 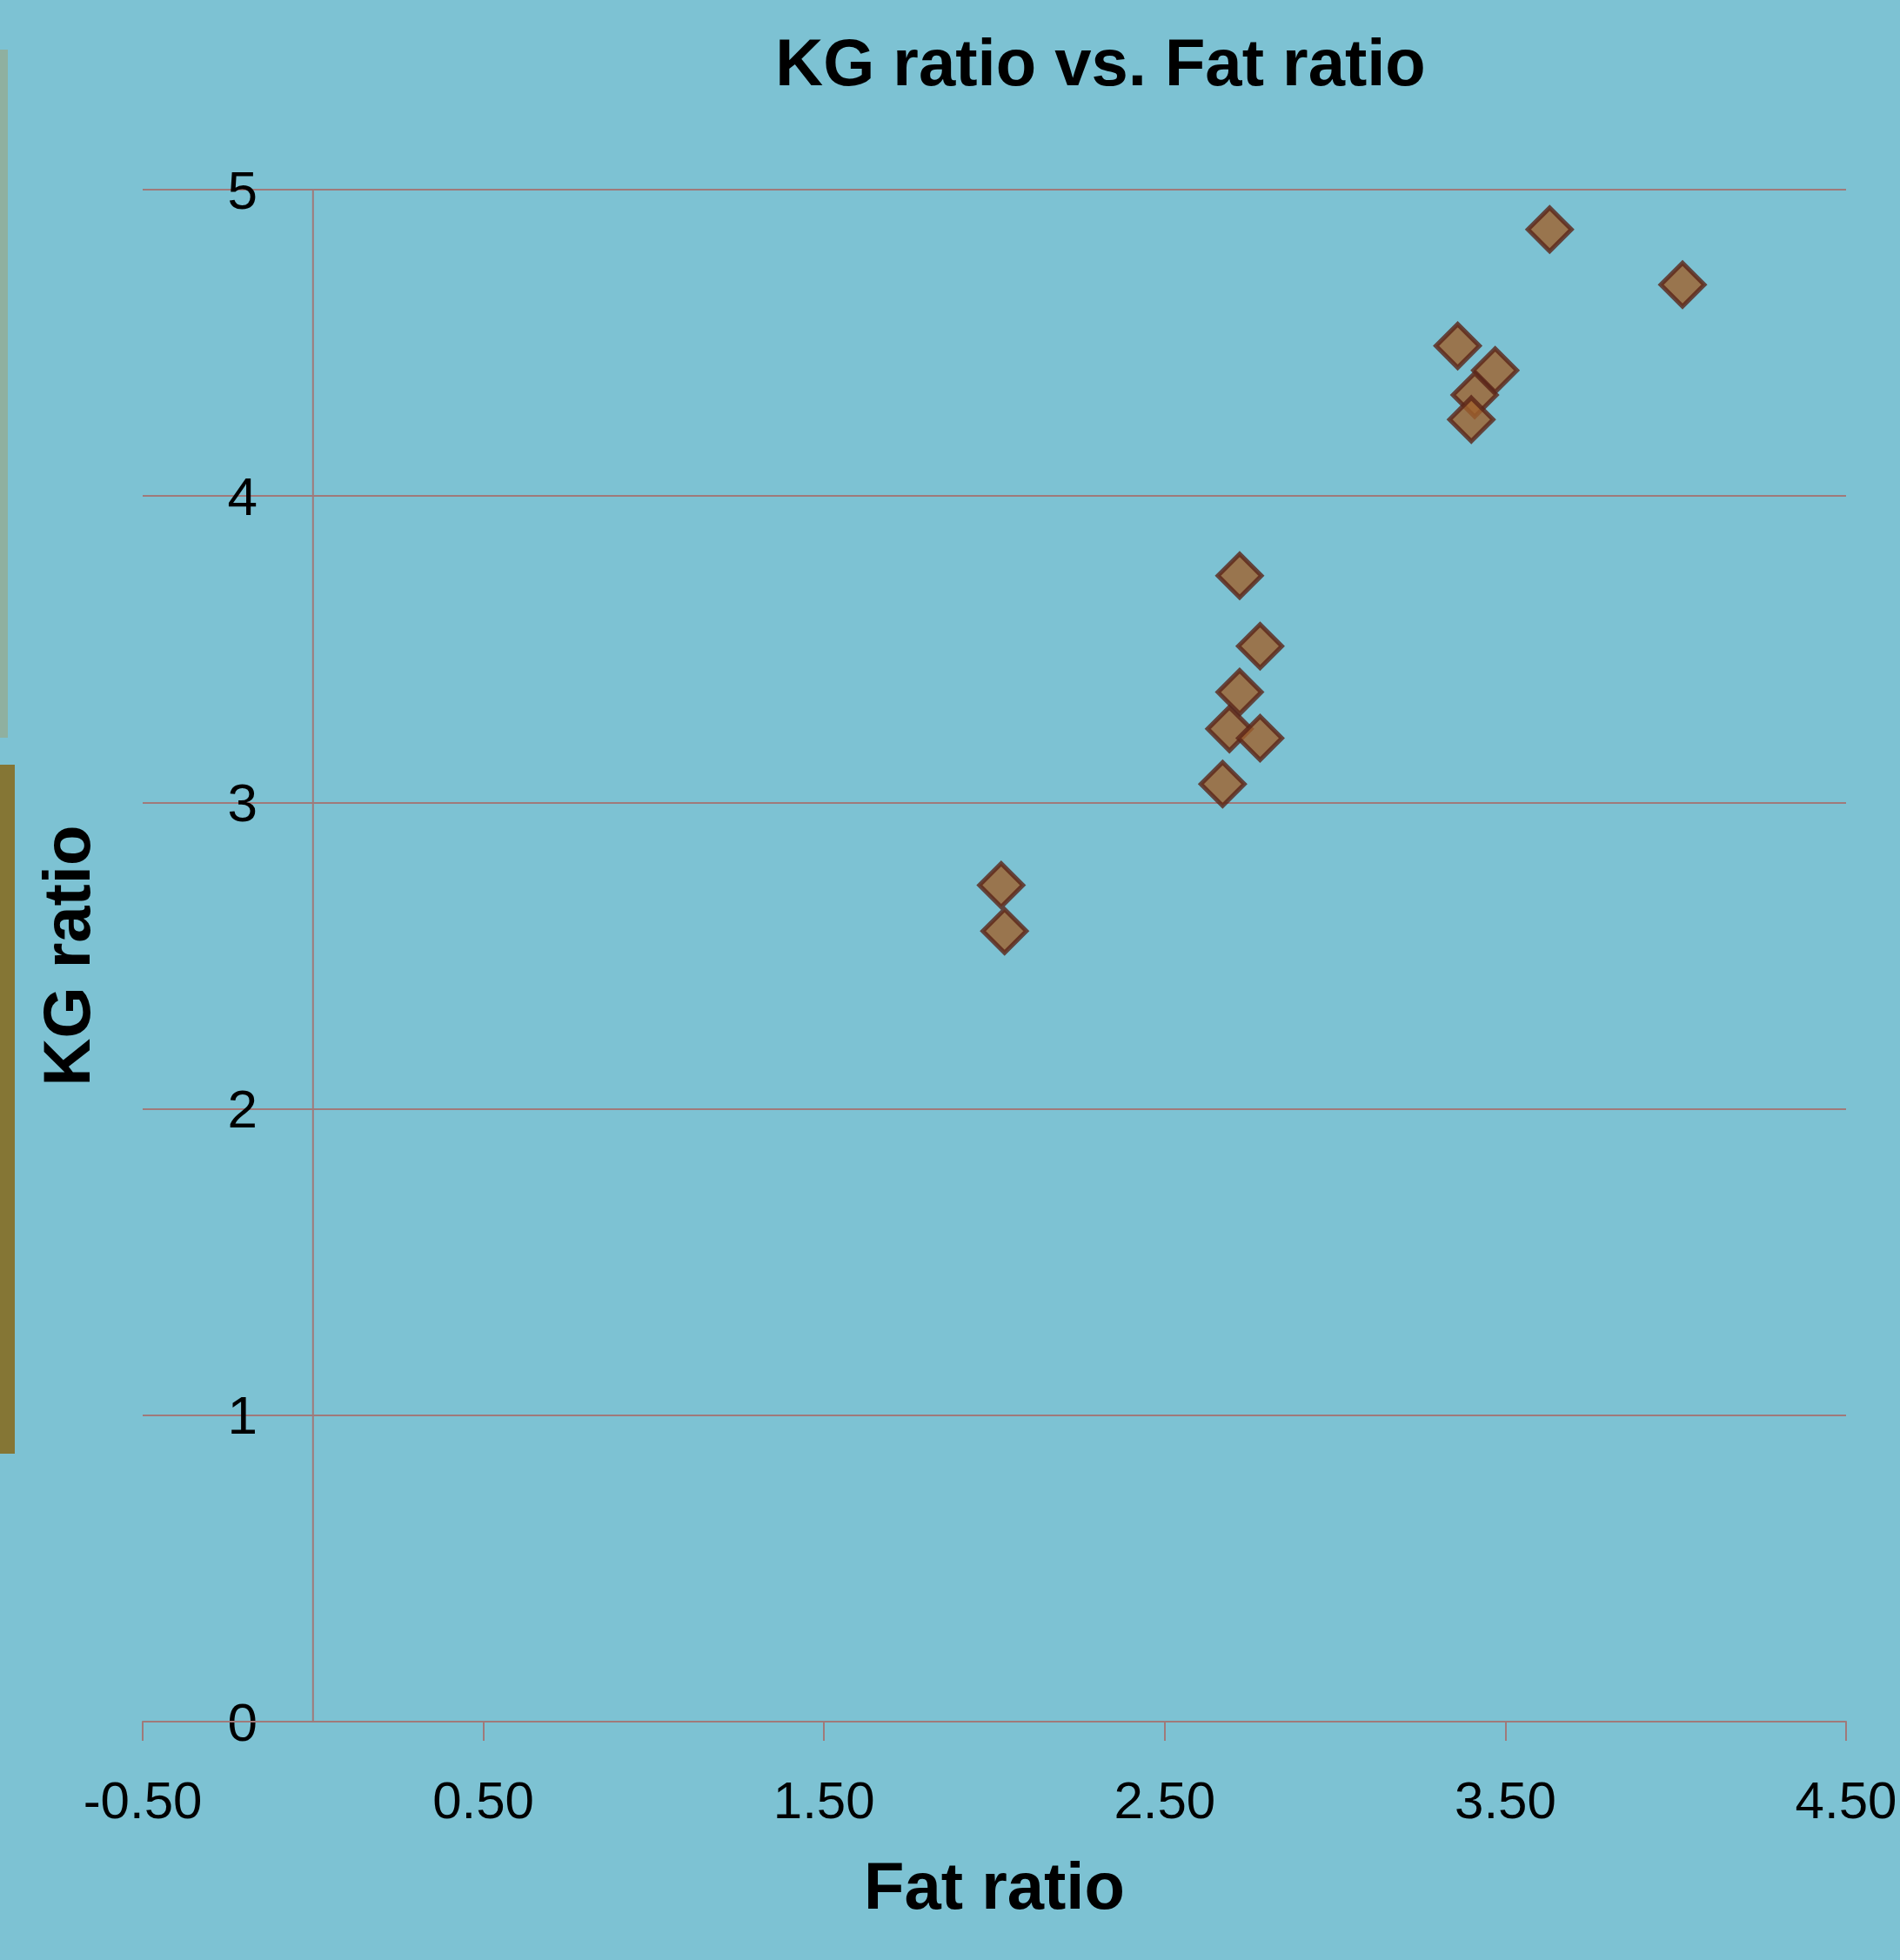 I want to click on x-tick-label: 3.50, so click(x=1506, y=1800).